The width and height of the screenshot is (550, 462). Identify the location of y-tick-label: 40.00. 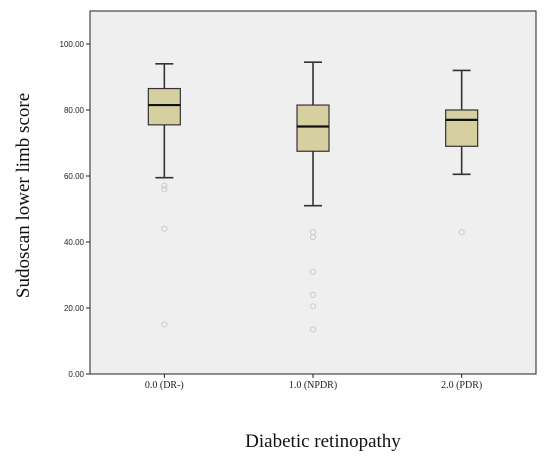
(74, 242).